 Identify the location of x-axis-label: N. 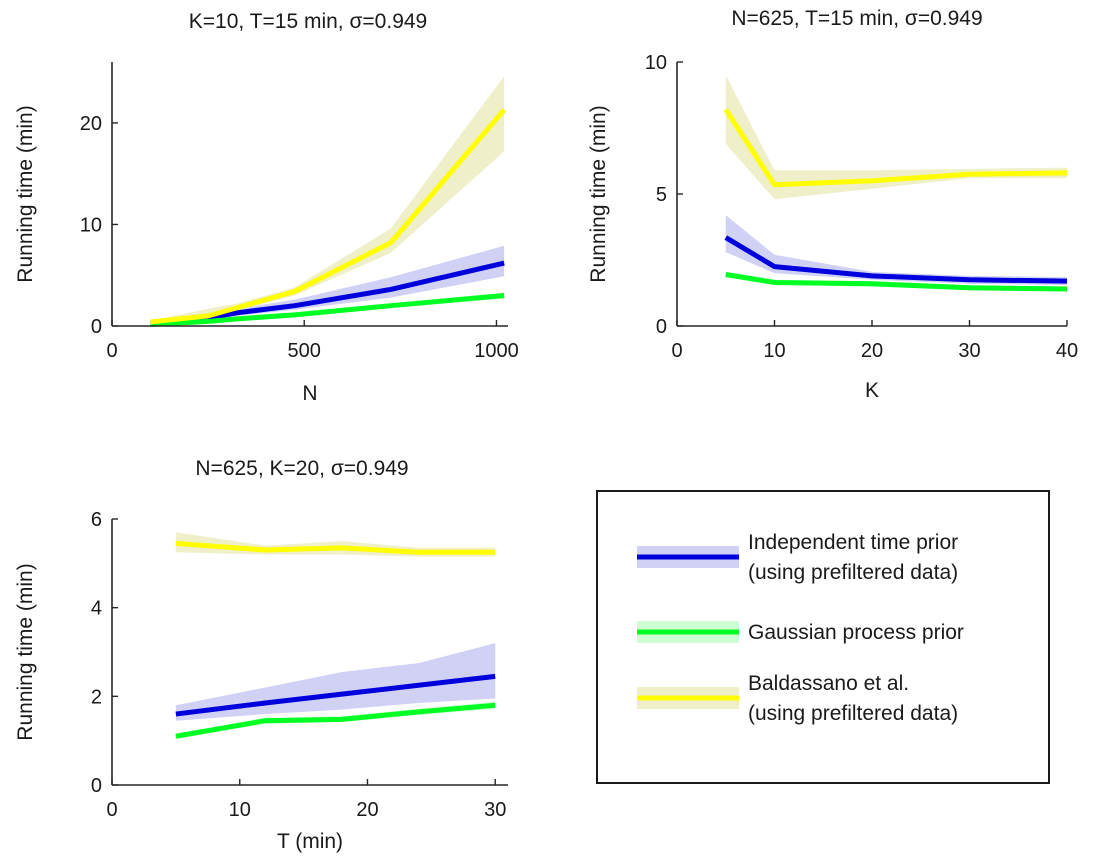
(309, 393).